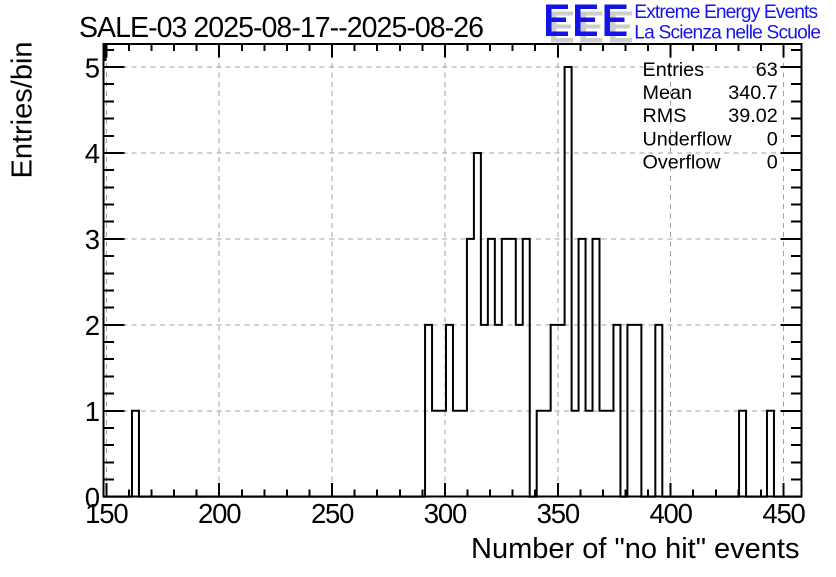 Image resolution: width=836 pixels, height=577 pixels. What do you see at coordinates (92, 325) in the screenshot?
I see `svg-text: 2` at bounding box center [92, 325].